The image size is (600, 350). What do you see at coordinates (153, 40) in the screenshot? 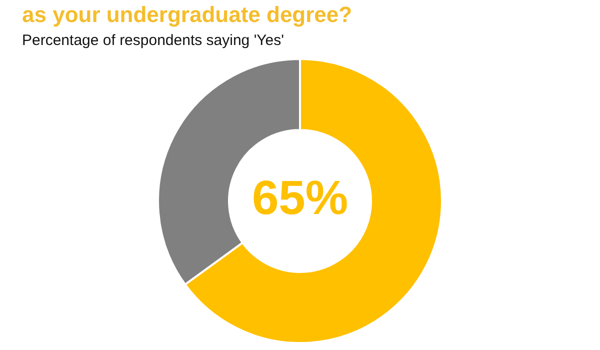
I see `chart-subtitle: Percentage of respondents saying 'Yes'` at bounding box center [153, 40].